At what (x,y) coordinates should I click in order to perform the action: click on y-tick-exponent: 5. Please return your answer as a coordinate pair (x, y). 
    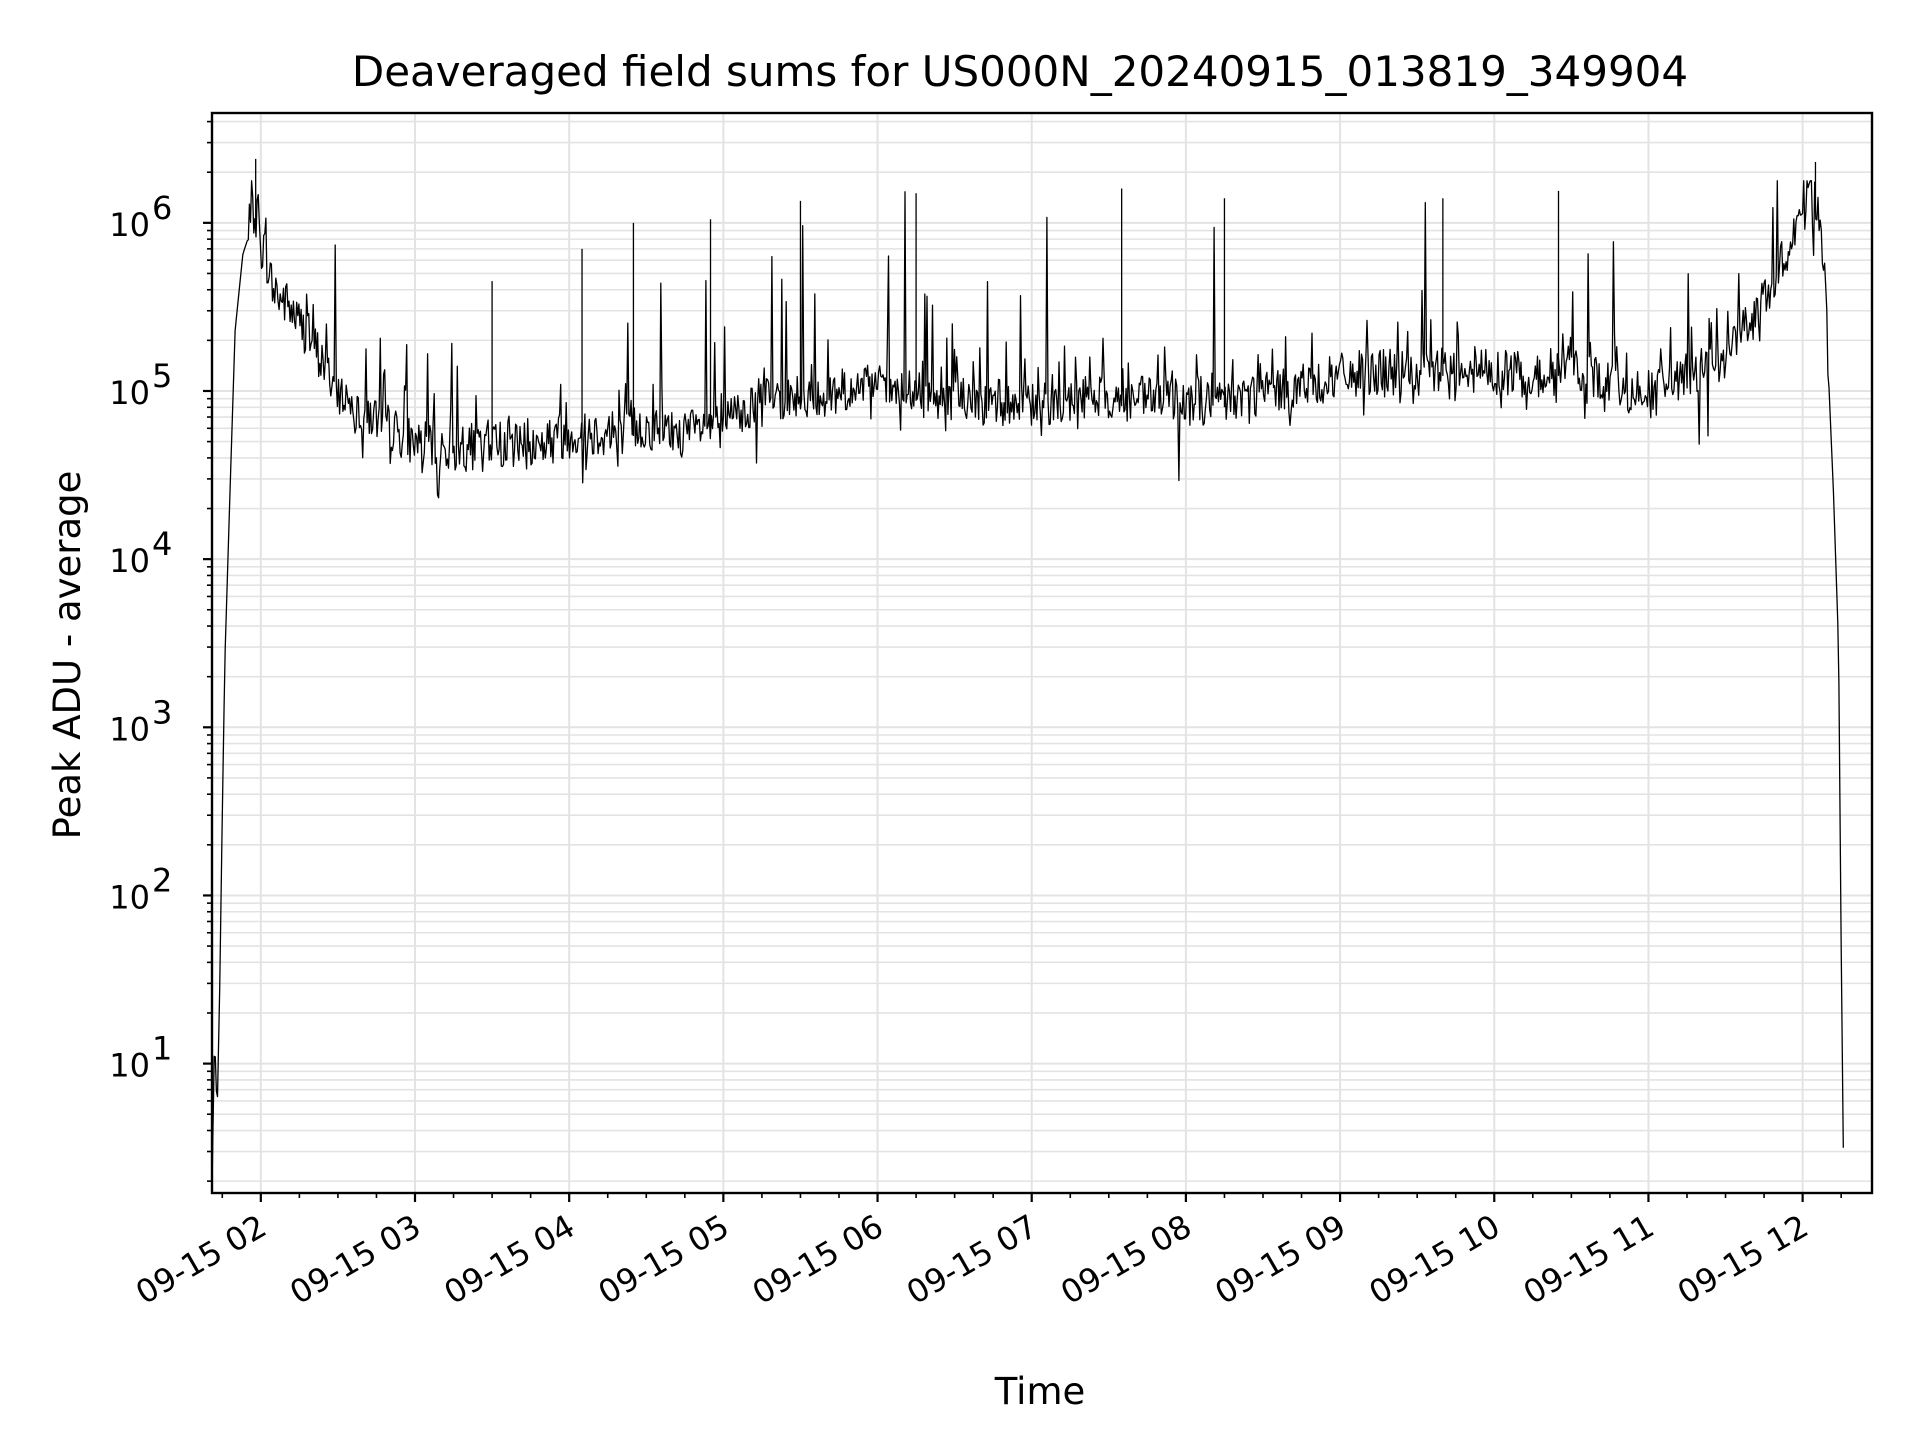
    Looking at the image, I should click on (162, 376).